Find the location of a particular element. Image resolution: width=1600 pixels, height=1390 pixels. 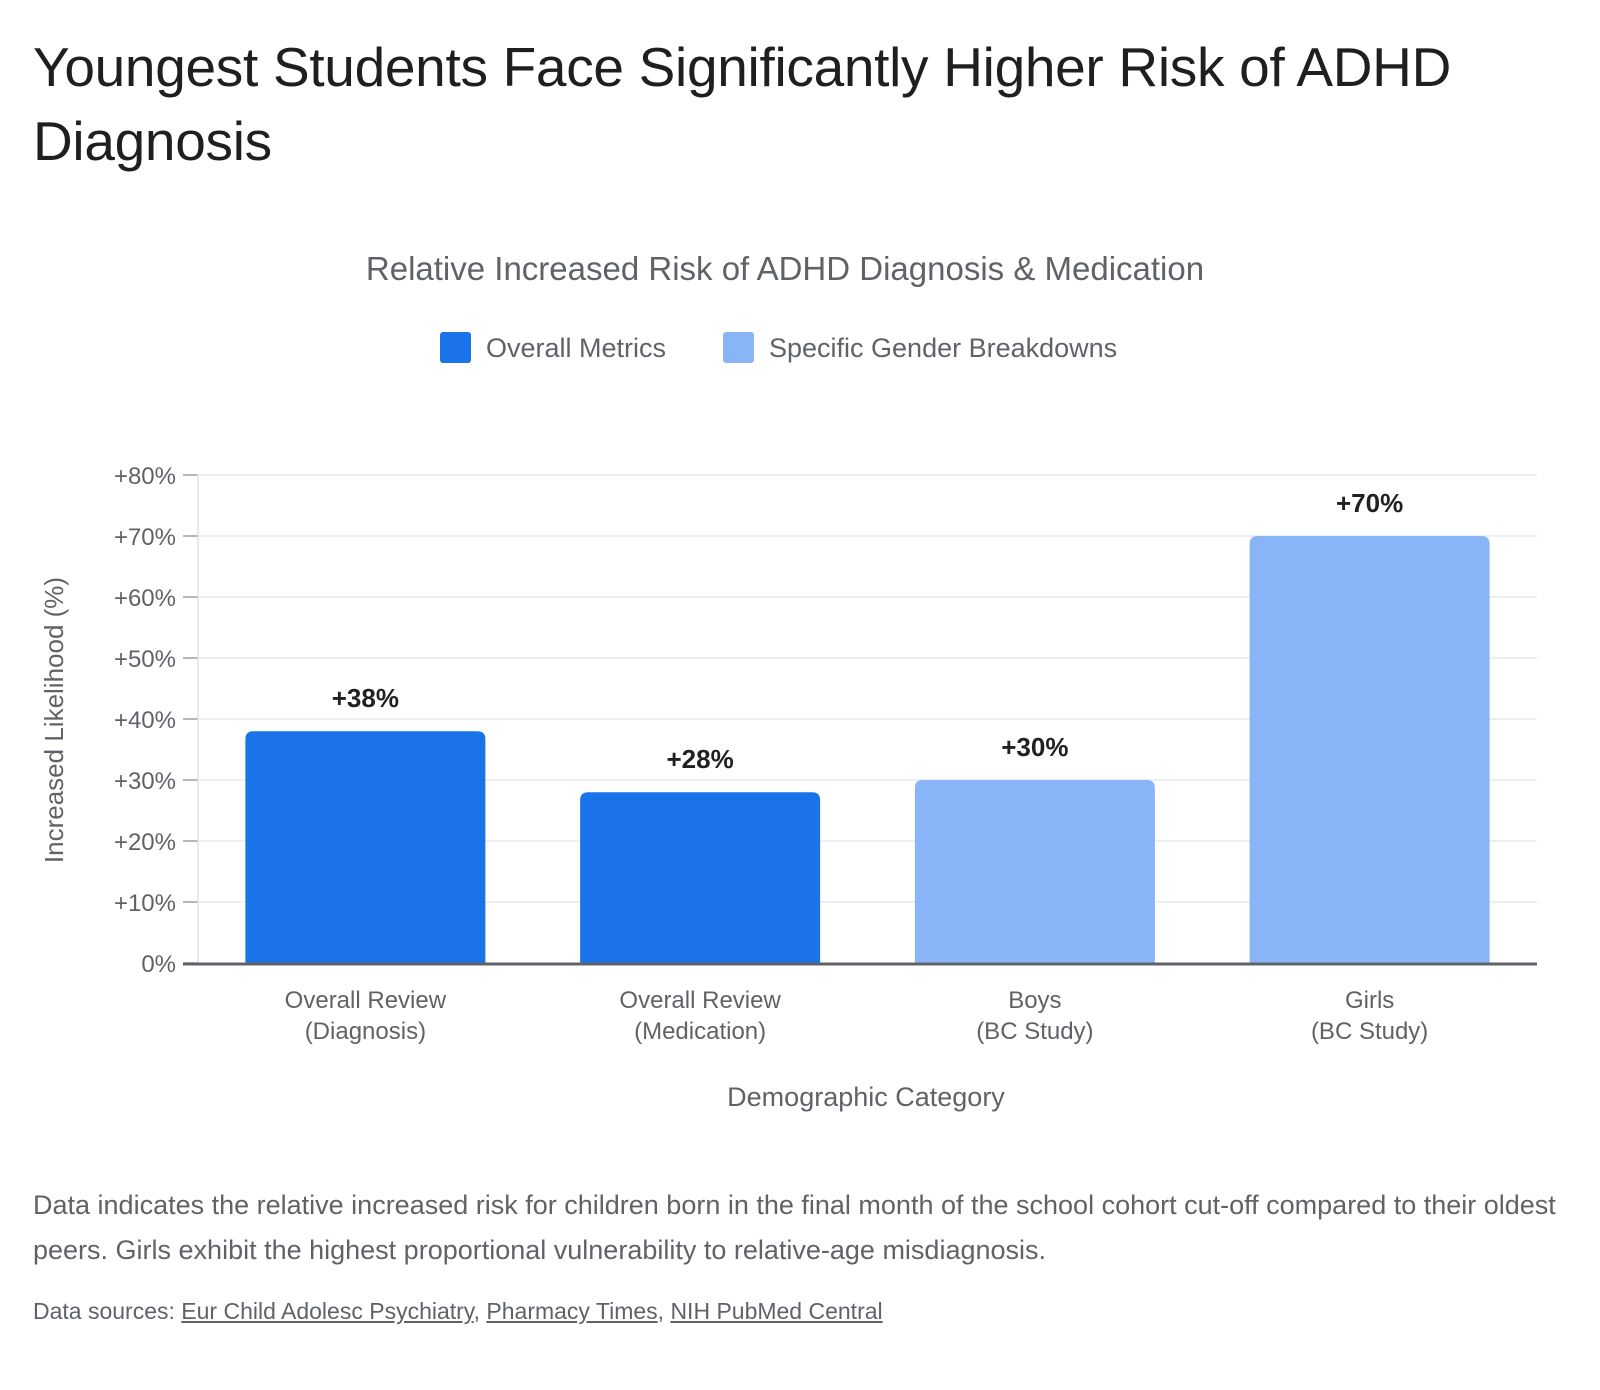

x-tick-label: Boys (BC Study) is located at coordinates (1034, 1016).